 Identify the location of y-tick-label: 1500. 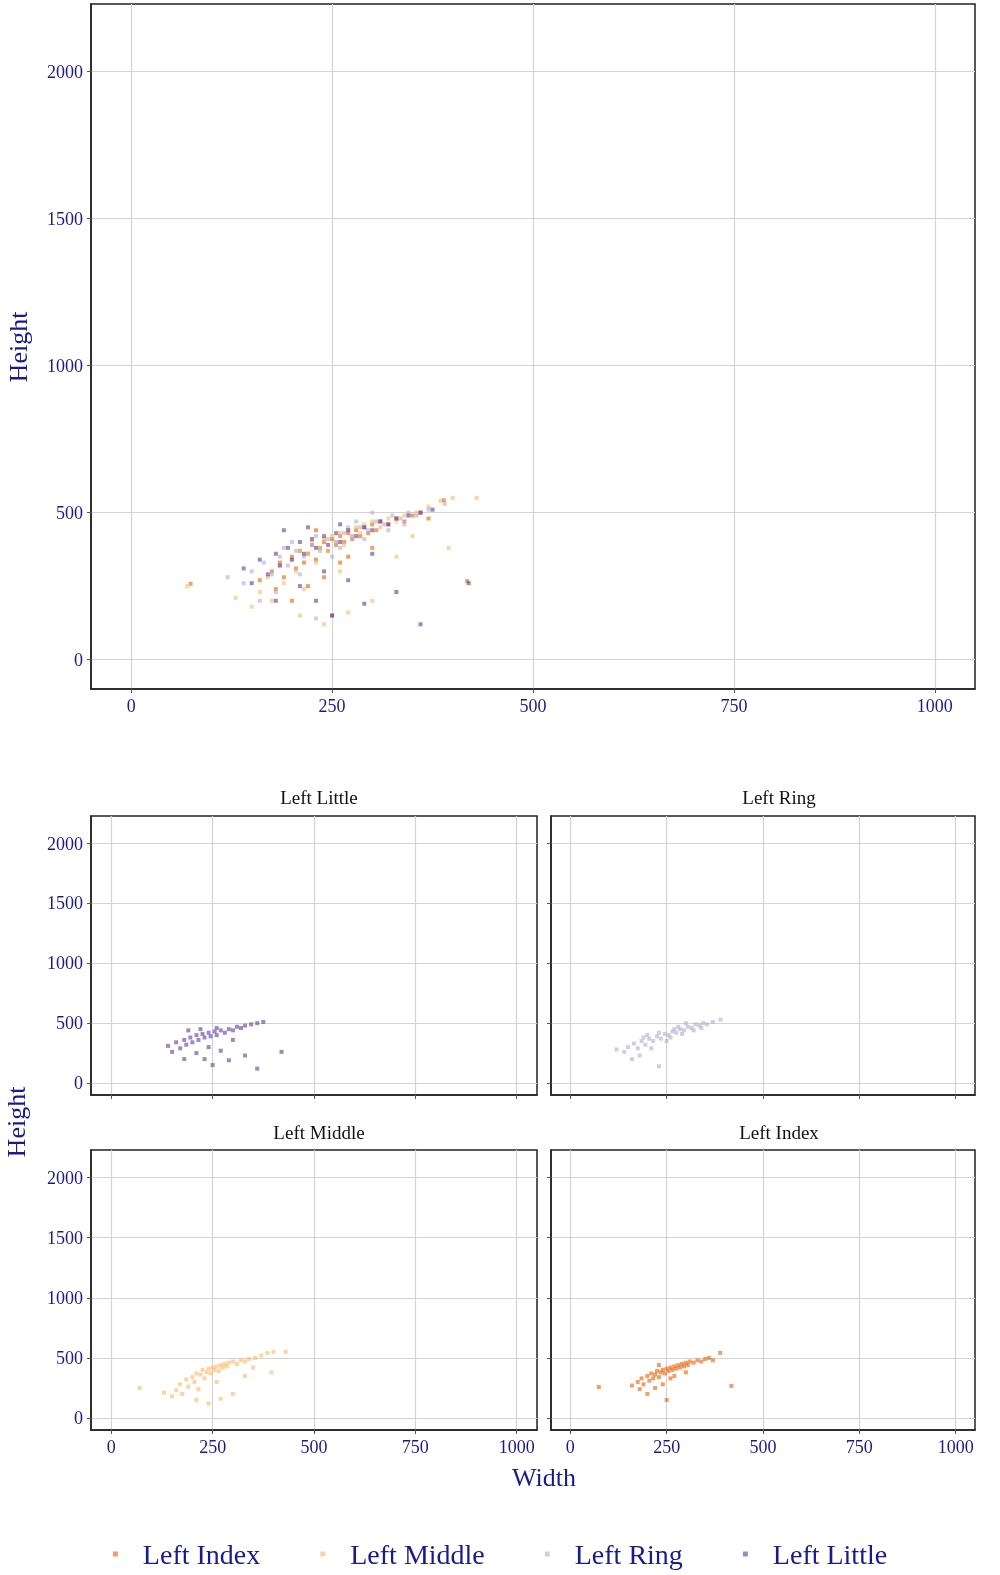
(65, 218).